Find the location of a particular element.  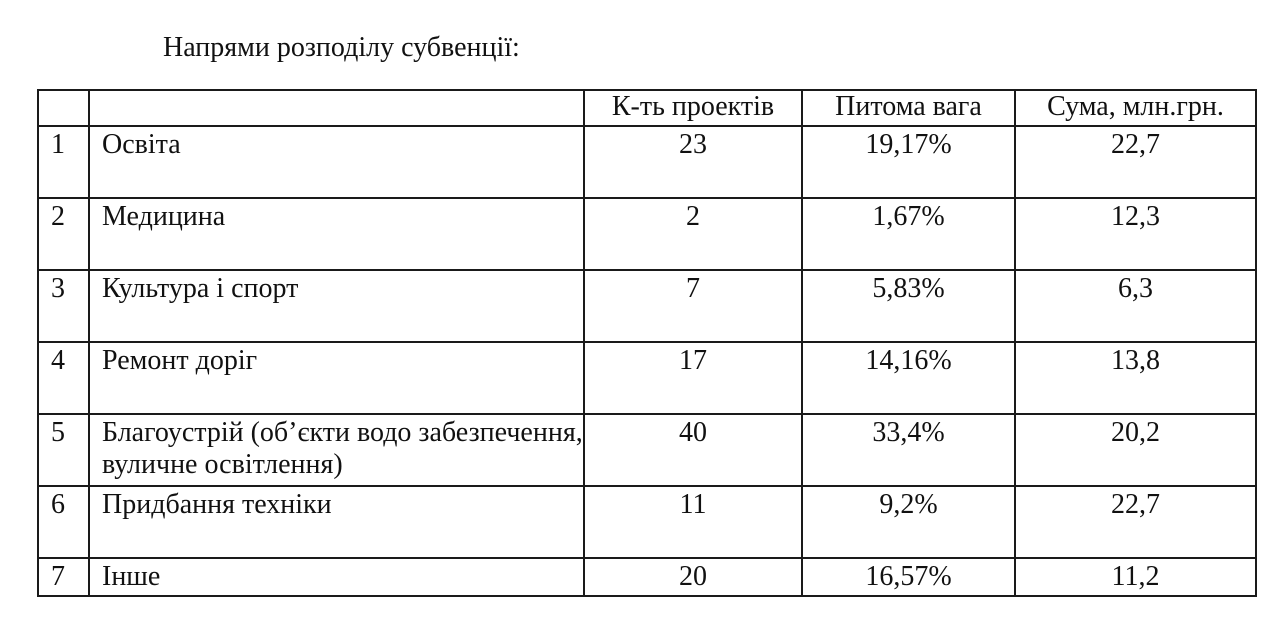

row-share: 16,57% is located at coordinates (908, 577).